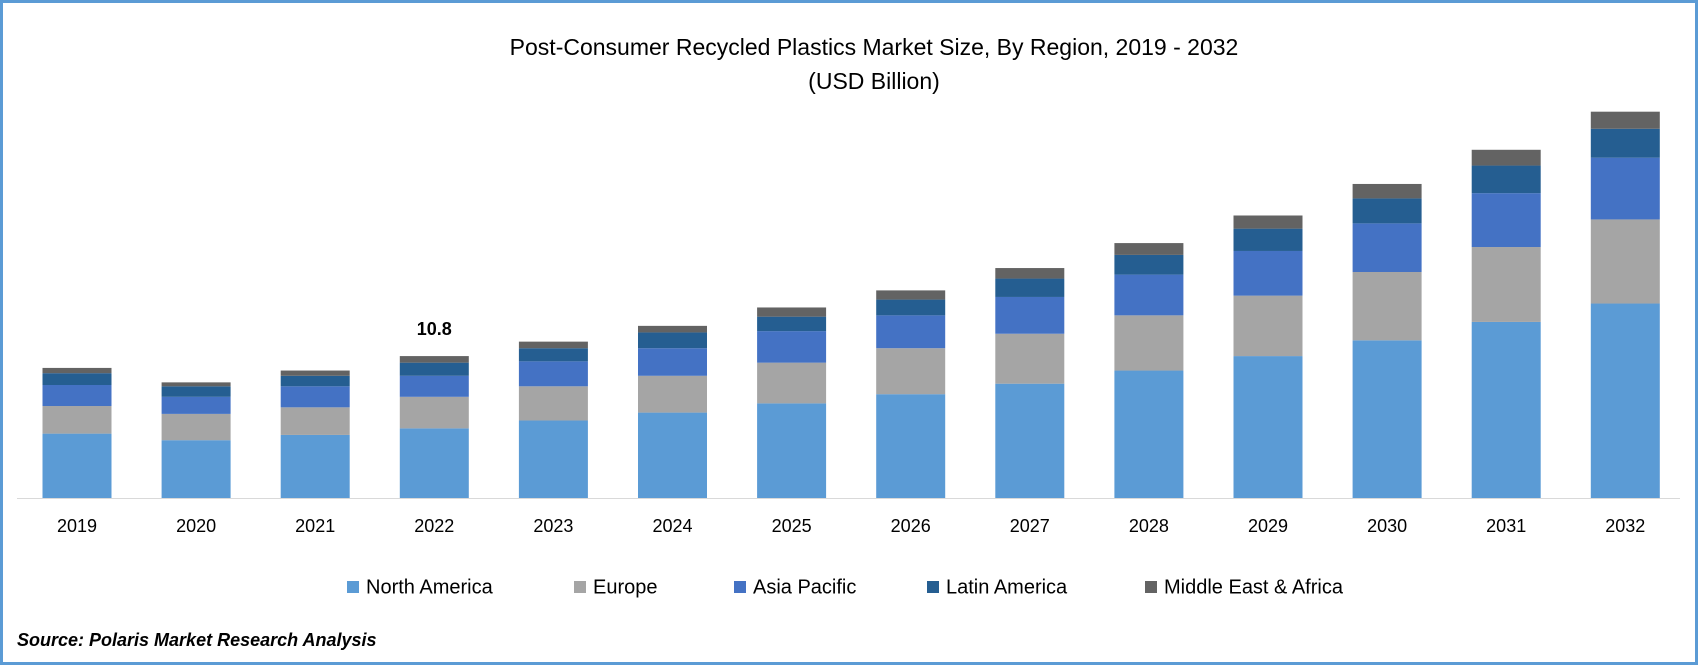  Describe the element at coordinates (1149, 526) in the screenshot. I see `x-tick-label: 2028` at that location.